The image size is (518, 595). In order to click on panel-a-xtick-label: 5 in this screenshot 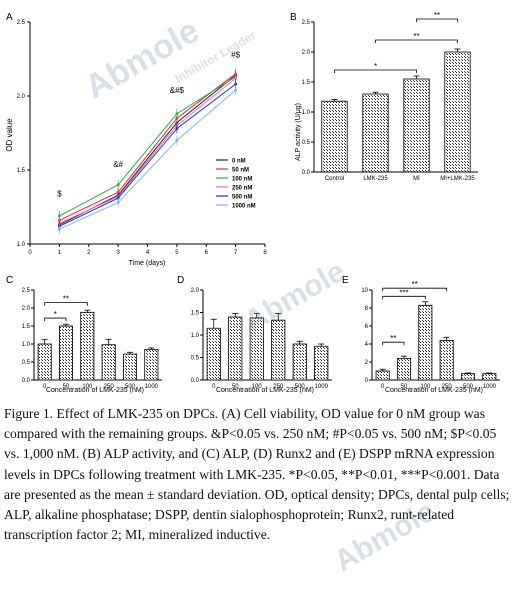, I will do `click(177, 253)`.